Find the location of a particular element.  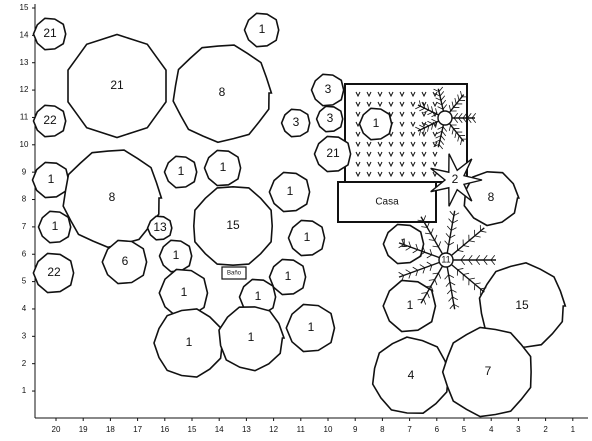

y-tick-label: 3 is located at coordinates (24, 335).